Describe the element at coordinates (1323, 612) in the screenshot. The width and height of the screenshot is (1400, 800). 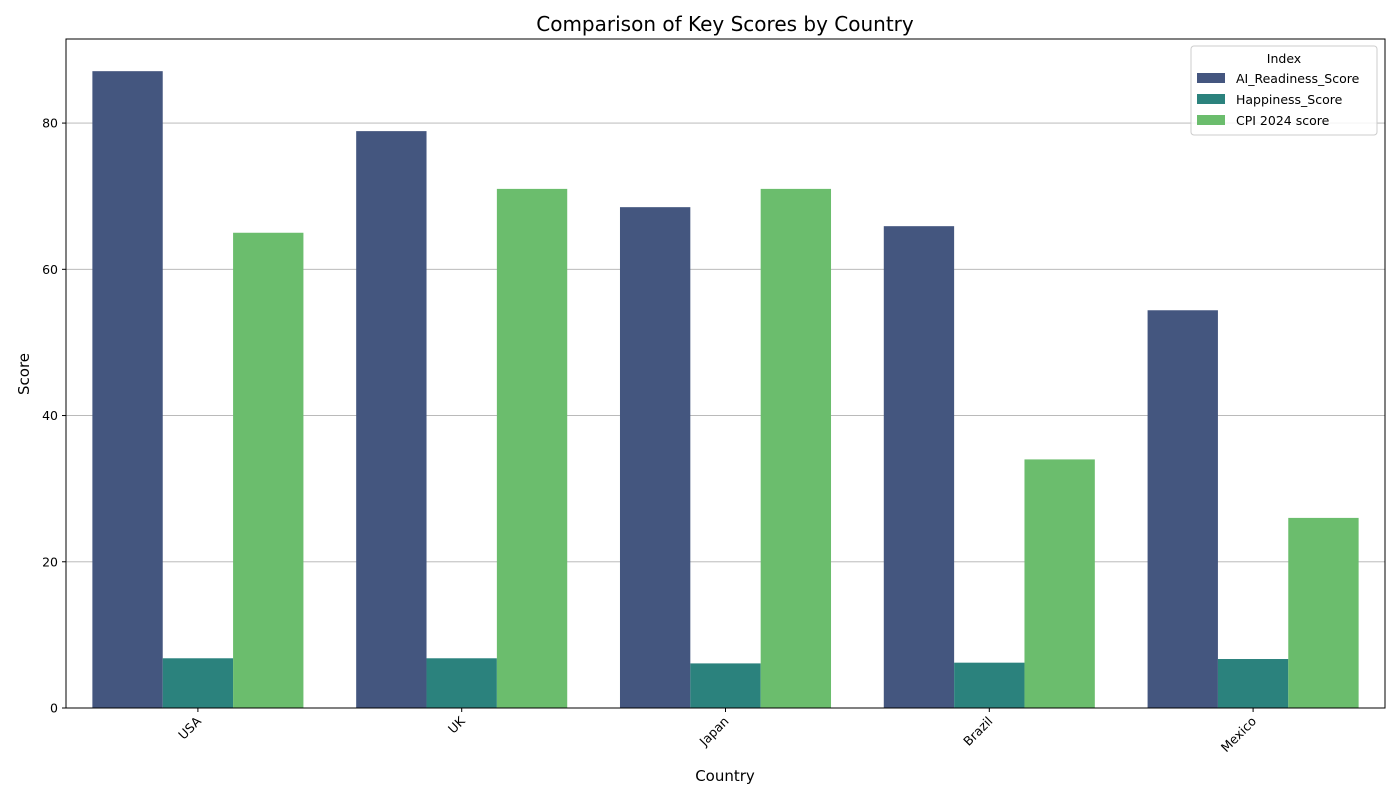
I see `bar-mexico-cpi-2024-score` at that location.